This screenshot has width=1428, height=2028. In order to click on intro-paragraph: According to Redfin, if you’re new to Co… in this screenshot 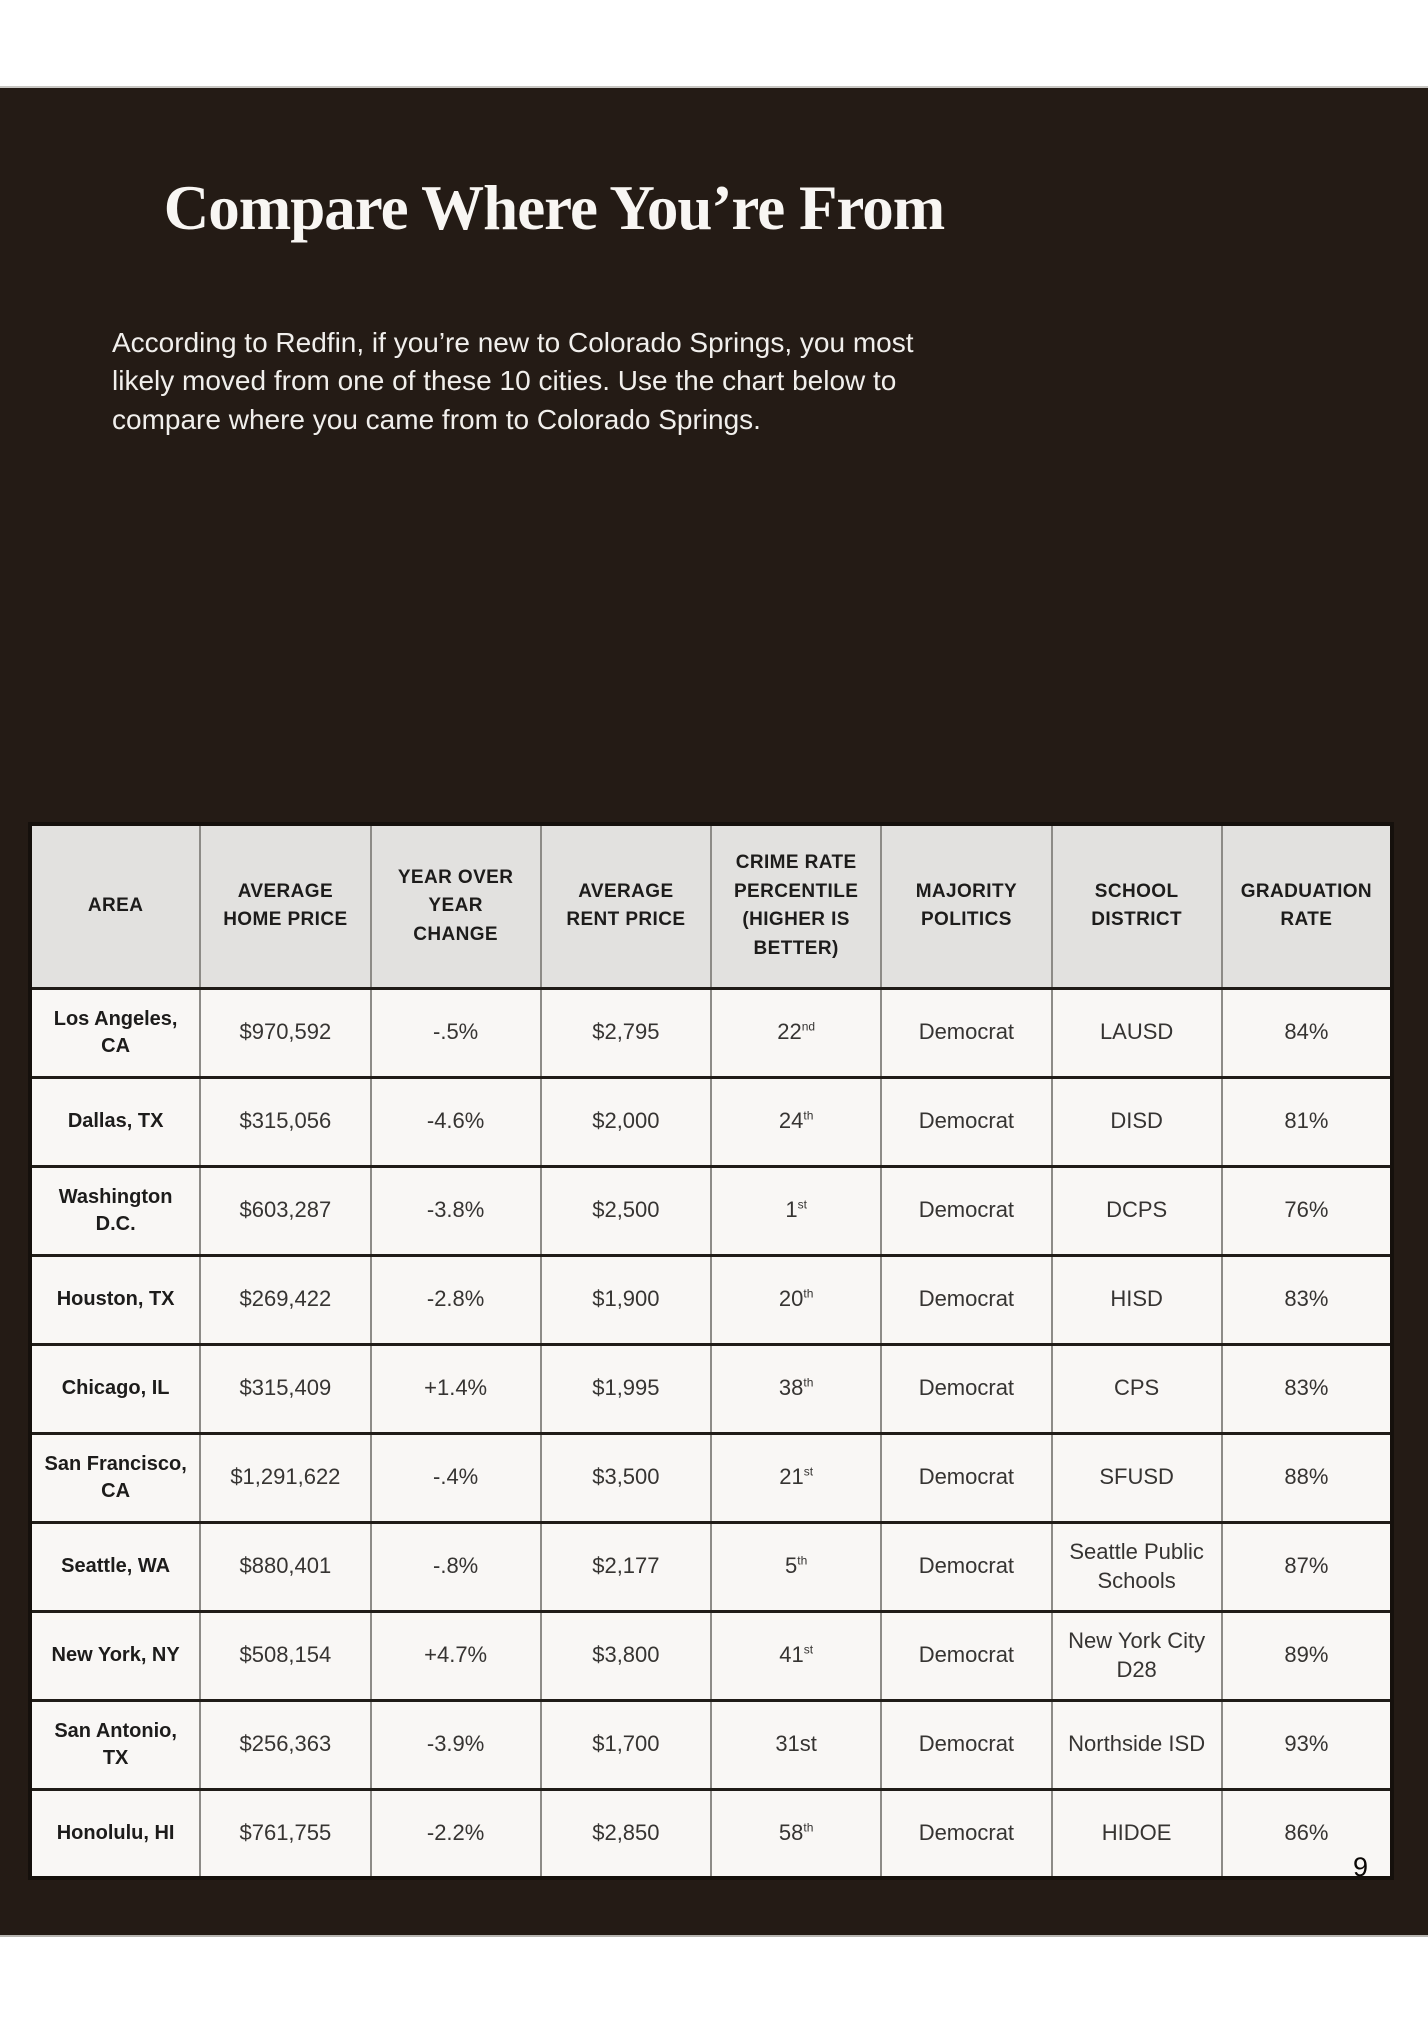, I will do `click(513, 381)`.